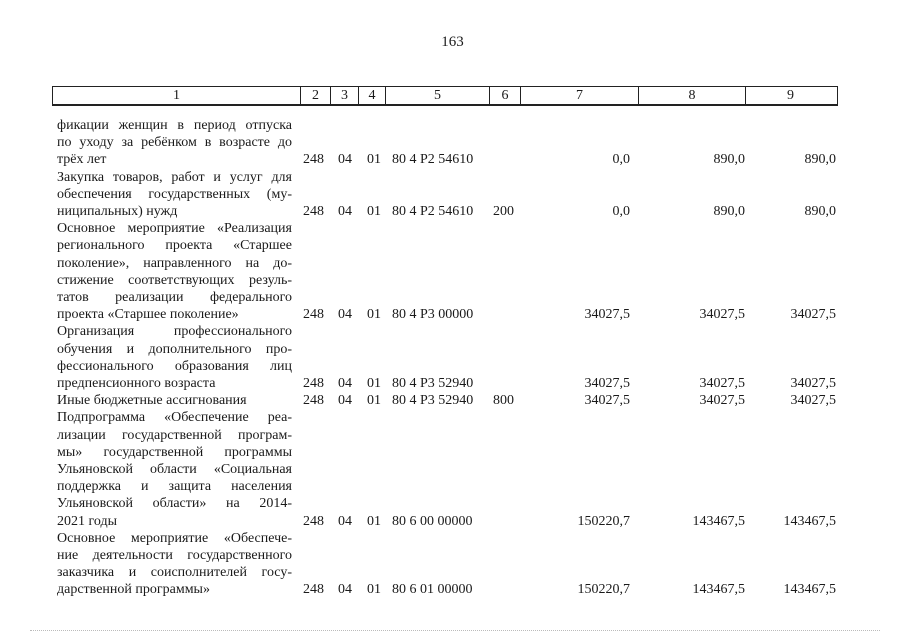 This screenshot has width=905, height=640. What do you see at coordinates (790, 95) in the screenshot?
I see `header-col-9: 9` at bounding box center [790, 95].